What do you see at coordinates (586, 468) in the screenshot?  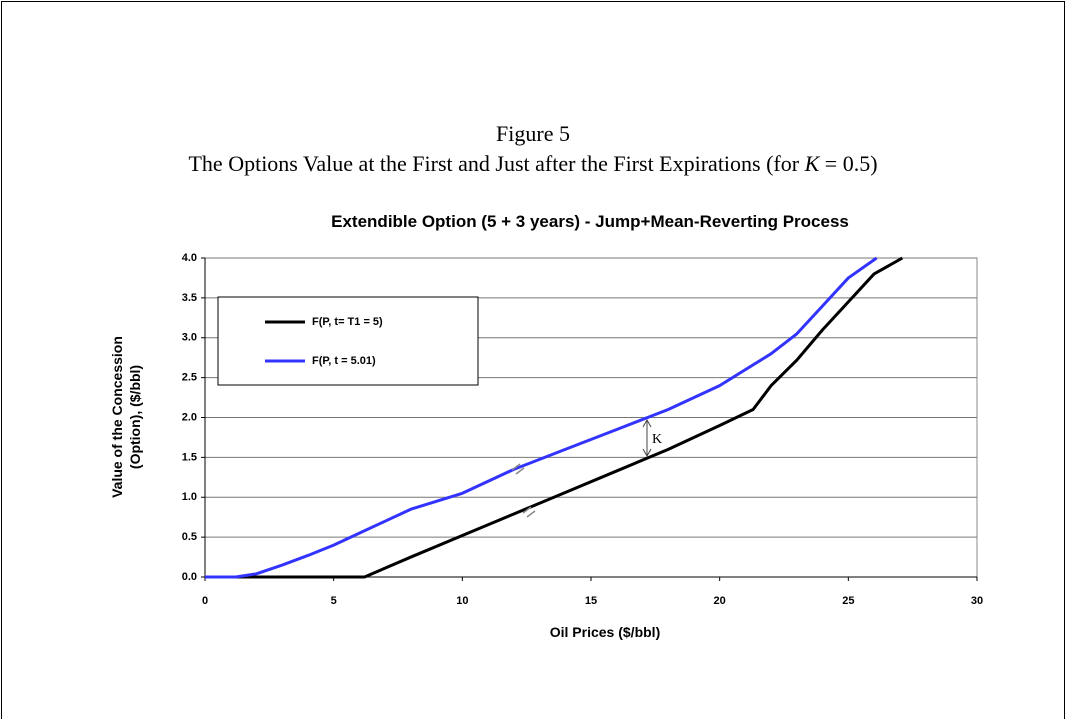 I see `annotation: K` at bounding box center [586, 468].